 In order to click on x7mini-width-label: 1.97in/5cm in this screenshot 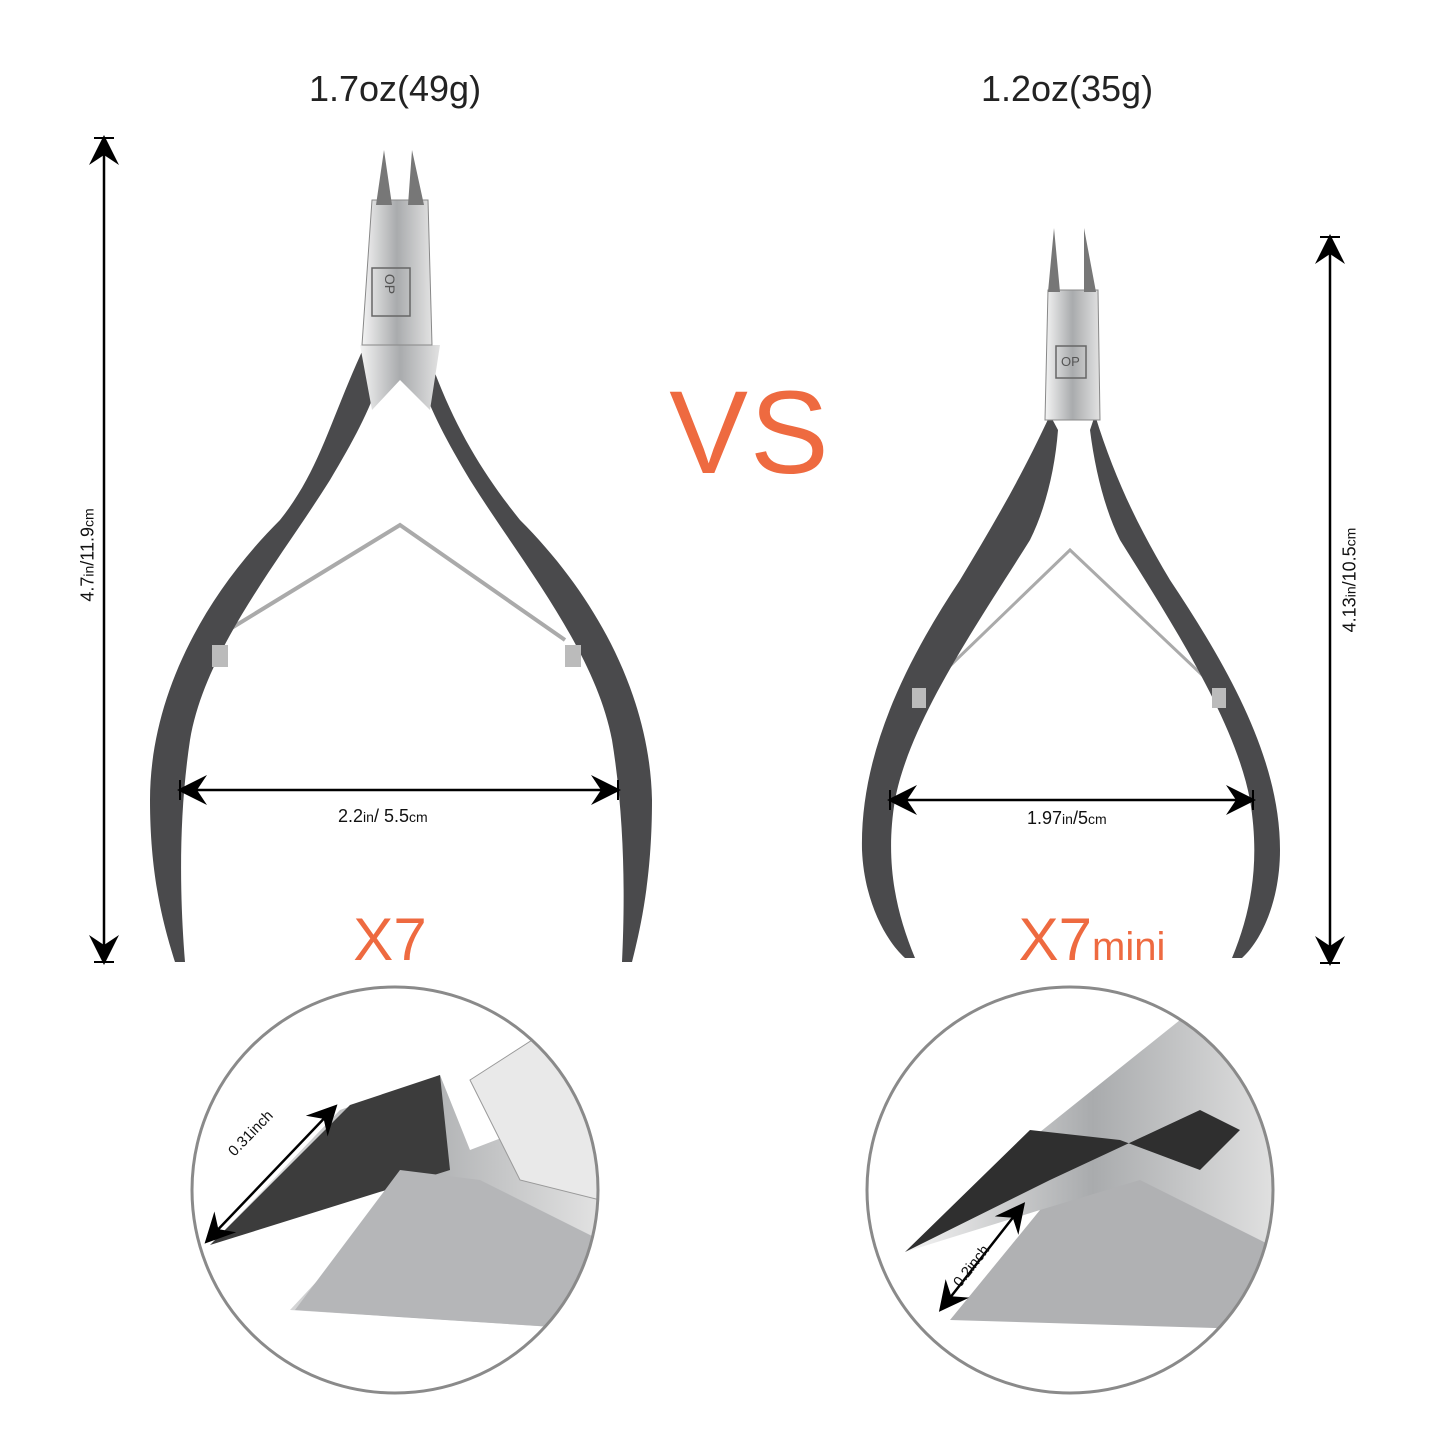, I will do `click(1067, 818)`.